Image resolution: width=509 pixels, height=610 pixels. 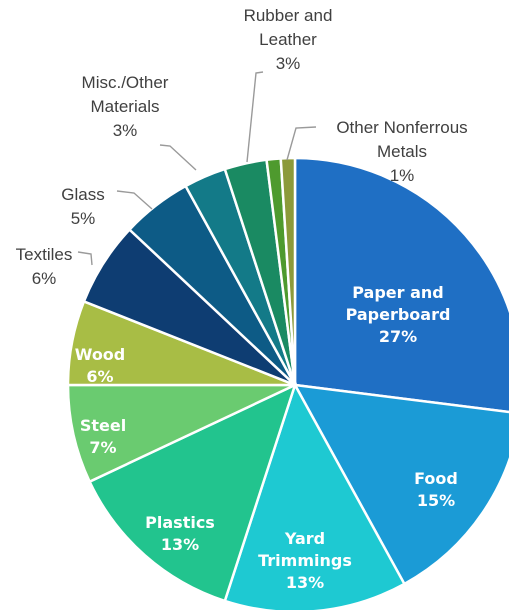 I want to click on slice-label-wood: Wood, so click(x=100, y=354).